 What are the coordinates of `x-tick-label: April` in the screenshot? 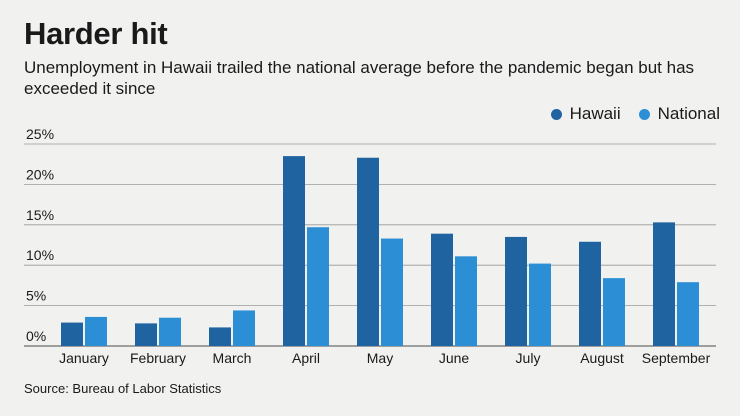 It's located at (306, 358).